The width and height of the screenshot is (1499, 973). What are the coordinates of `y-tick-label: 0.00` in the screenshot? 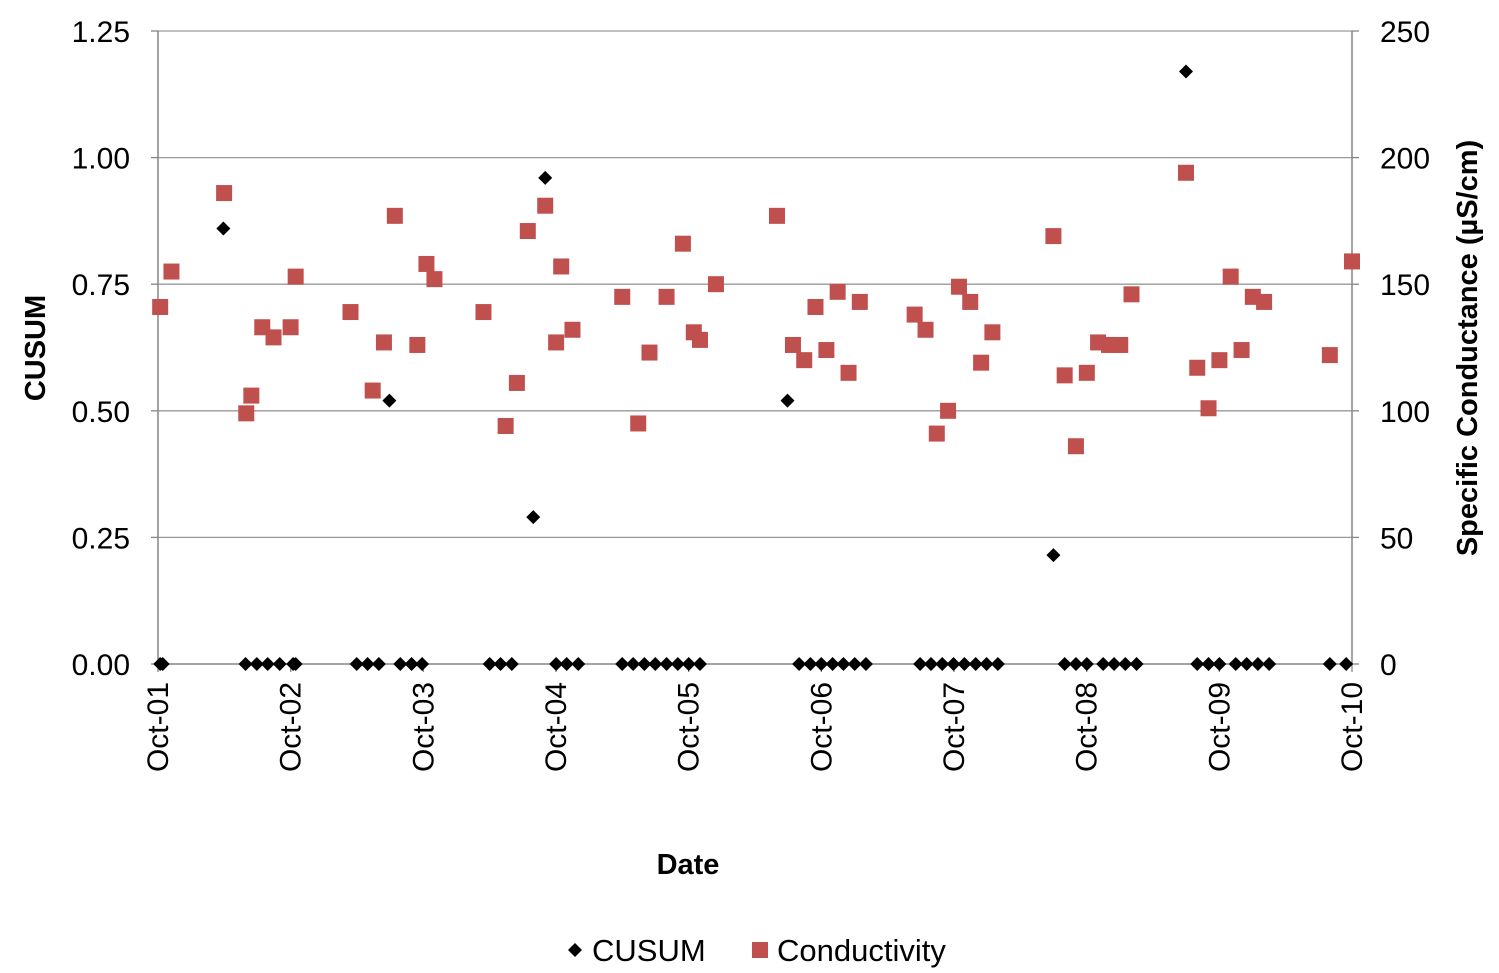 It's located at (101, 665).